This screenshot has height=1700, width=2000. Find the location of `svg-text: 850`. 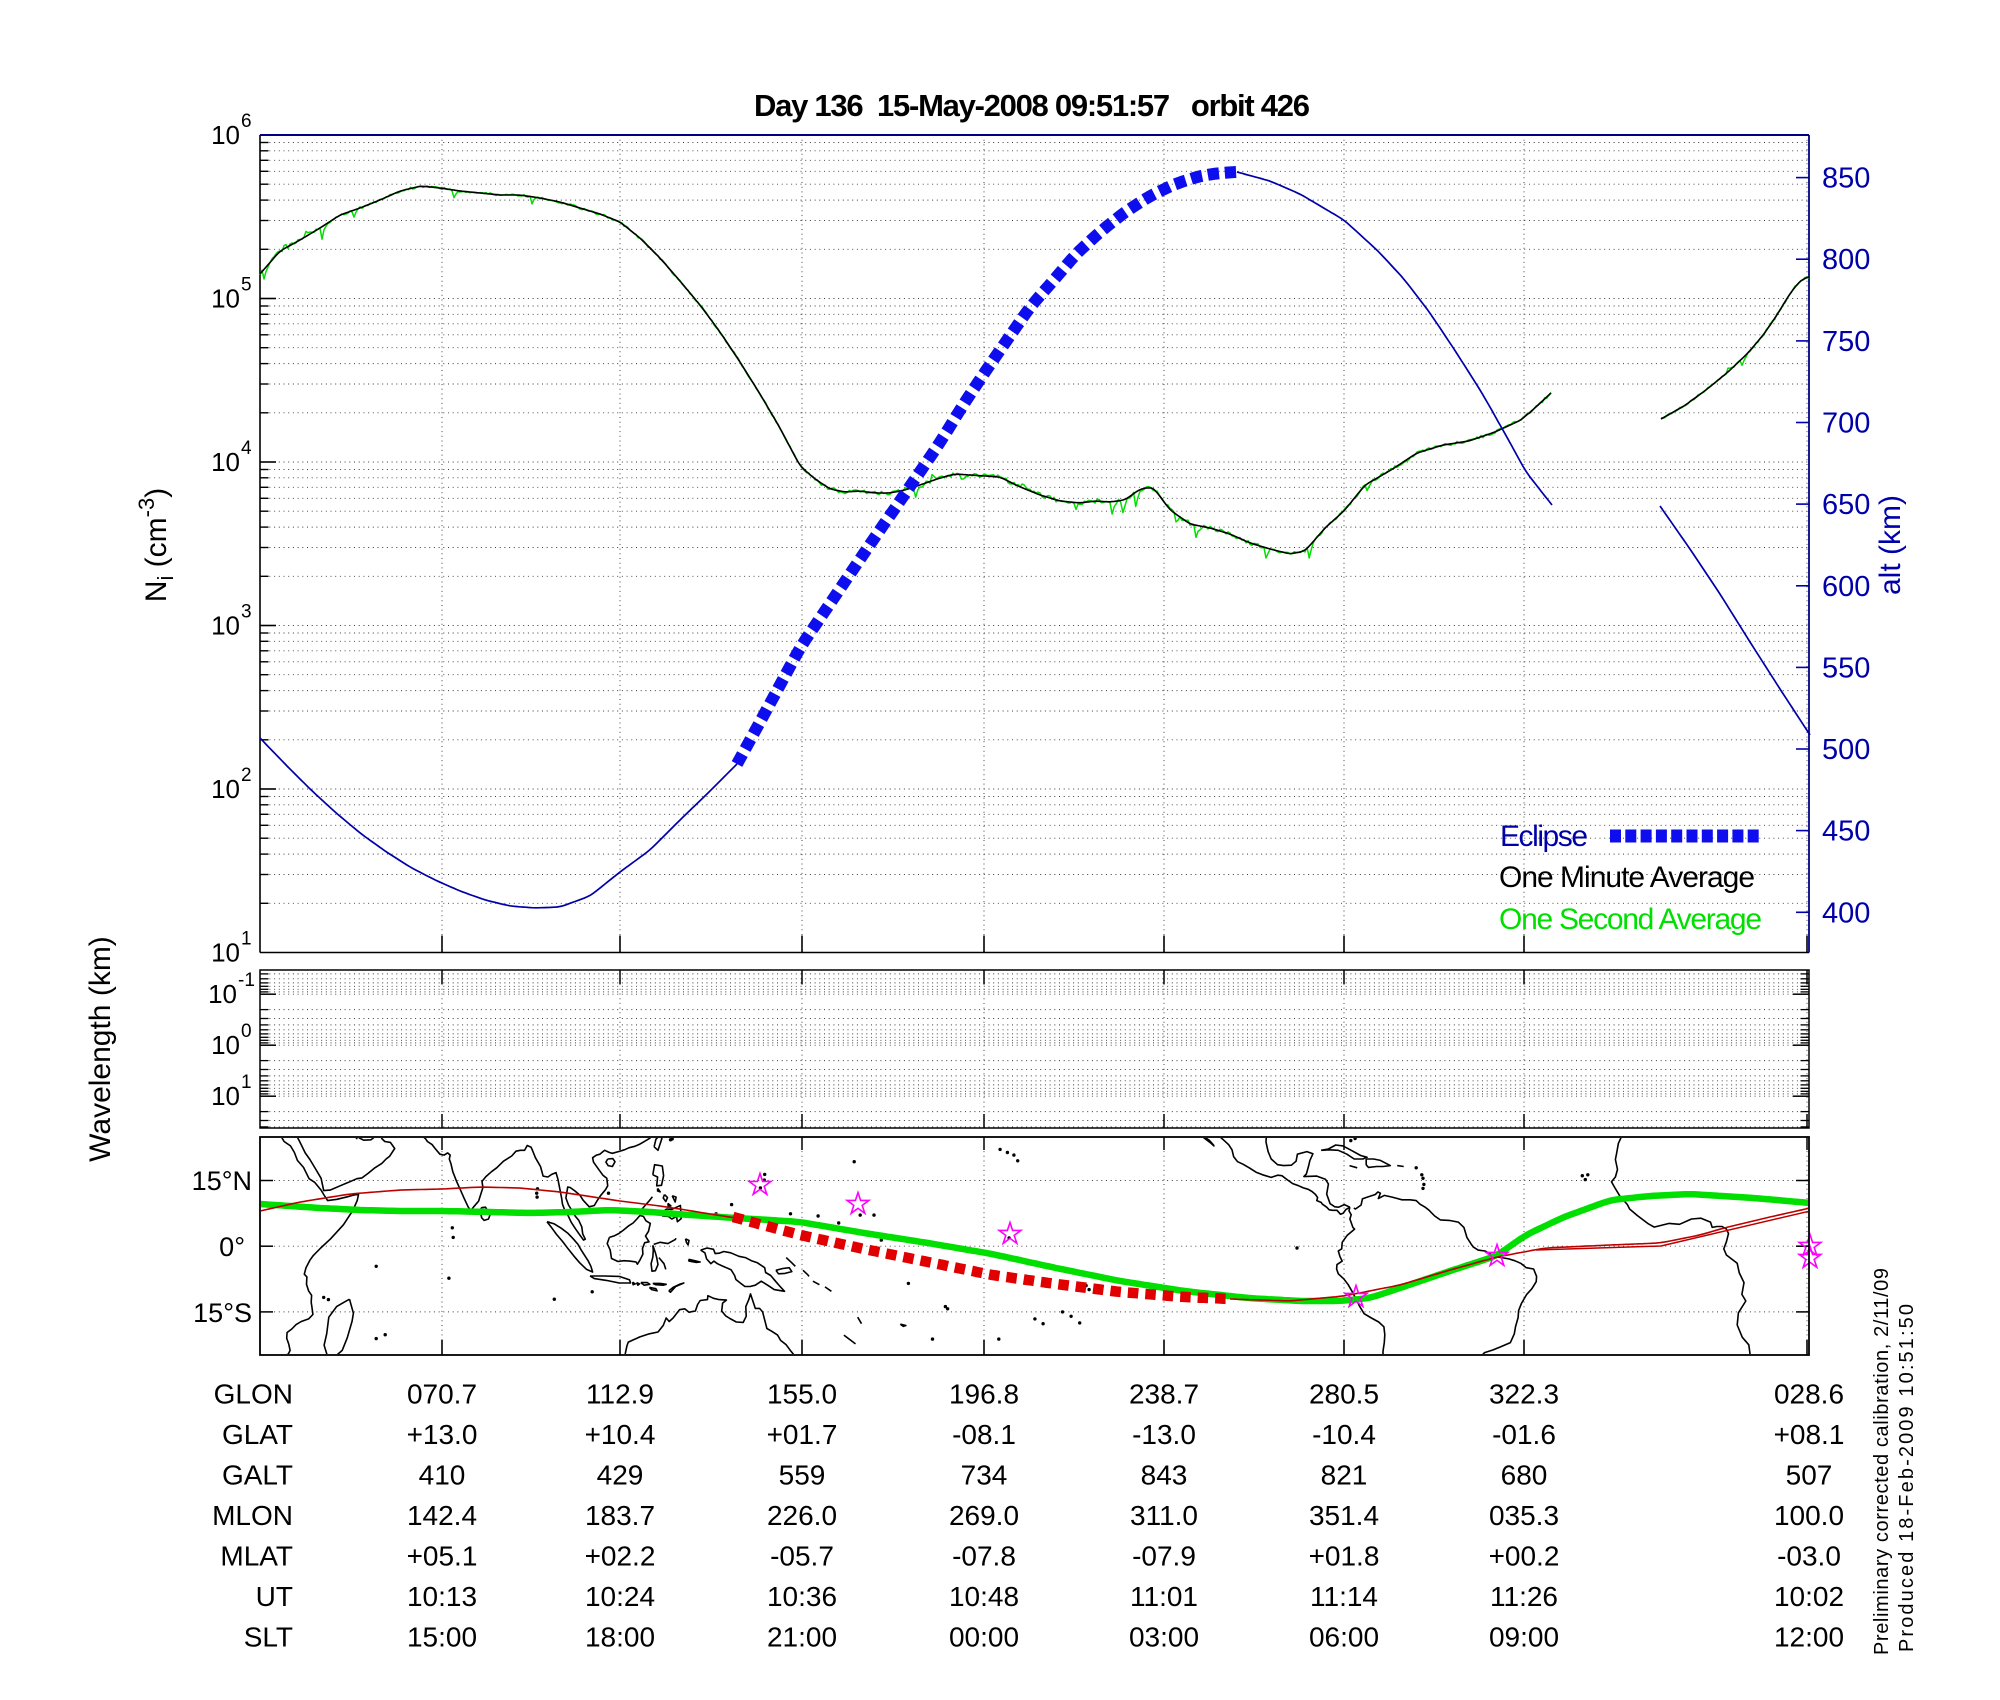

svg-text: 850 is located at coordinates (1846, 179).